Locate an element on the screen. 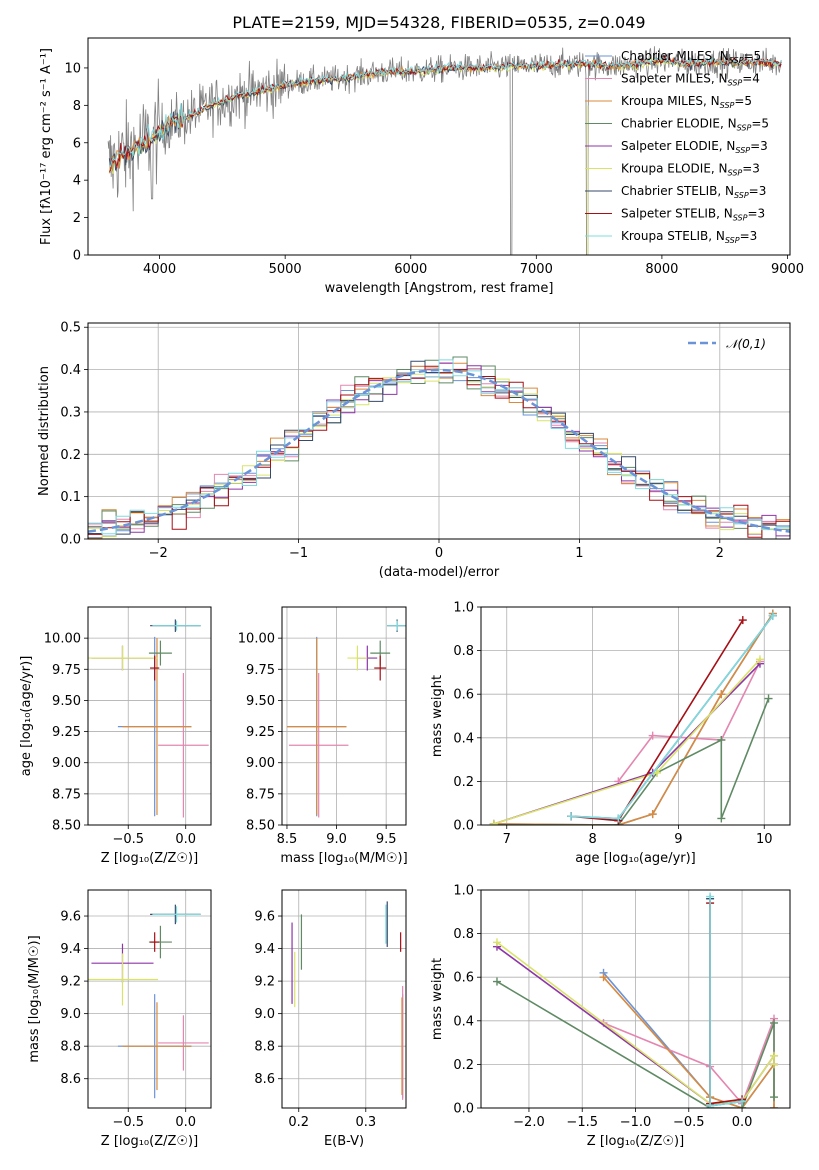  y-tick-label: 8.8 is located at coordinates (264, 1047).